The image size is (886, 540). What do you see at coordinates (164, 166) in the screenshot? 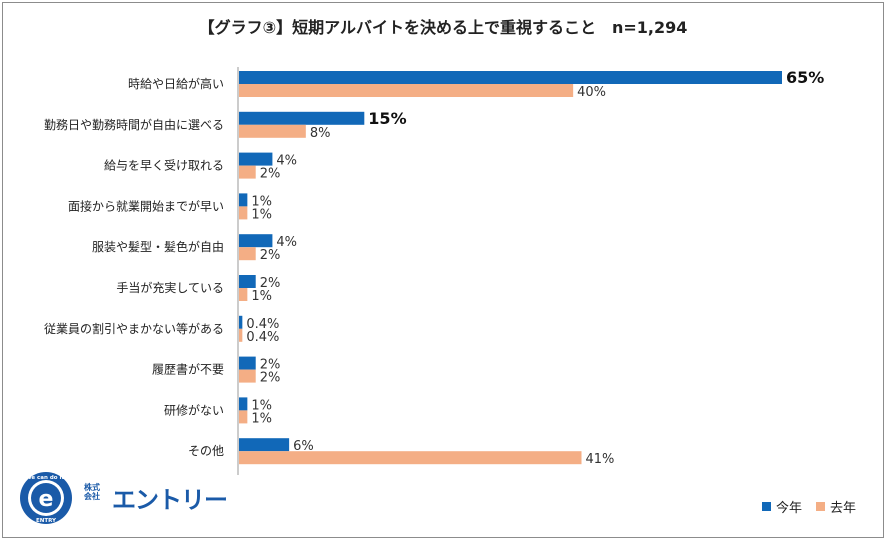
I see `category-label: 給与を早く受け取れる` at bounding box center [164, 166].